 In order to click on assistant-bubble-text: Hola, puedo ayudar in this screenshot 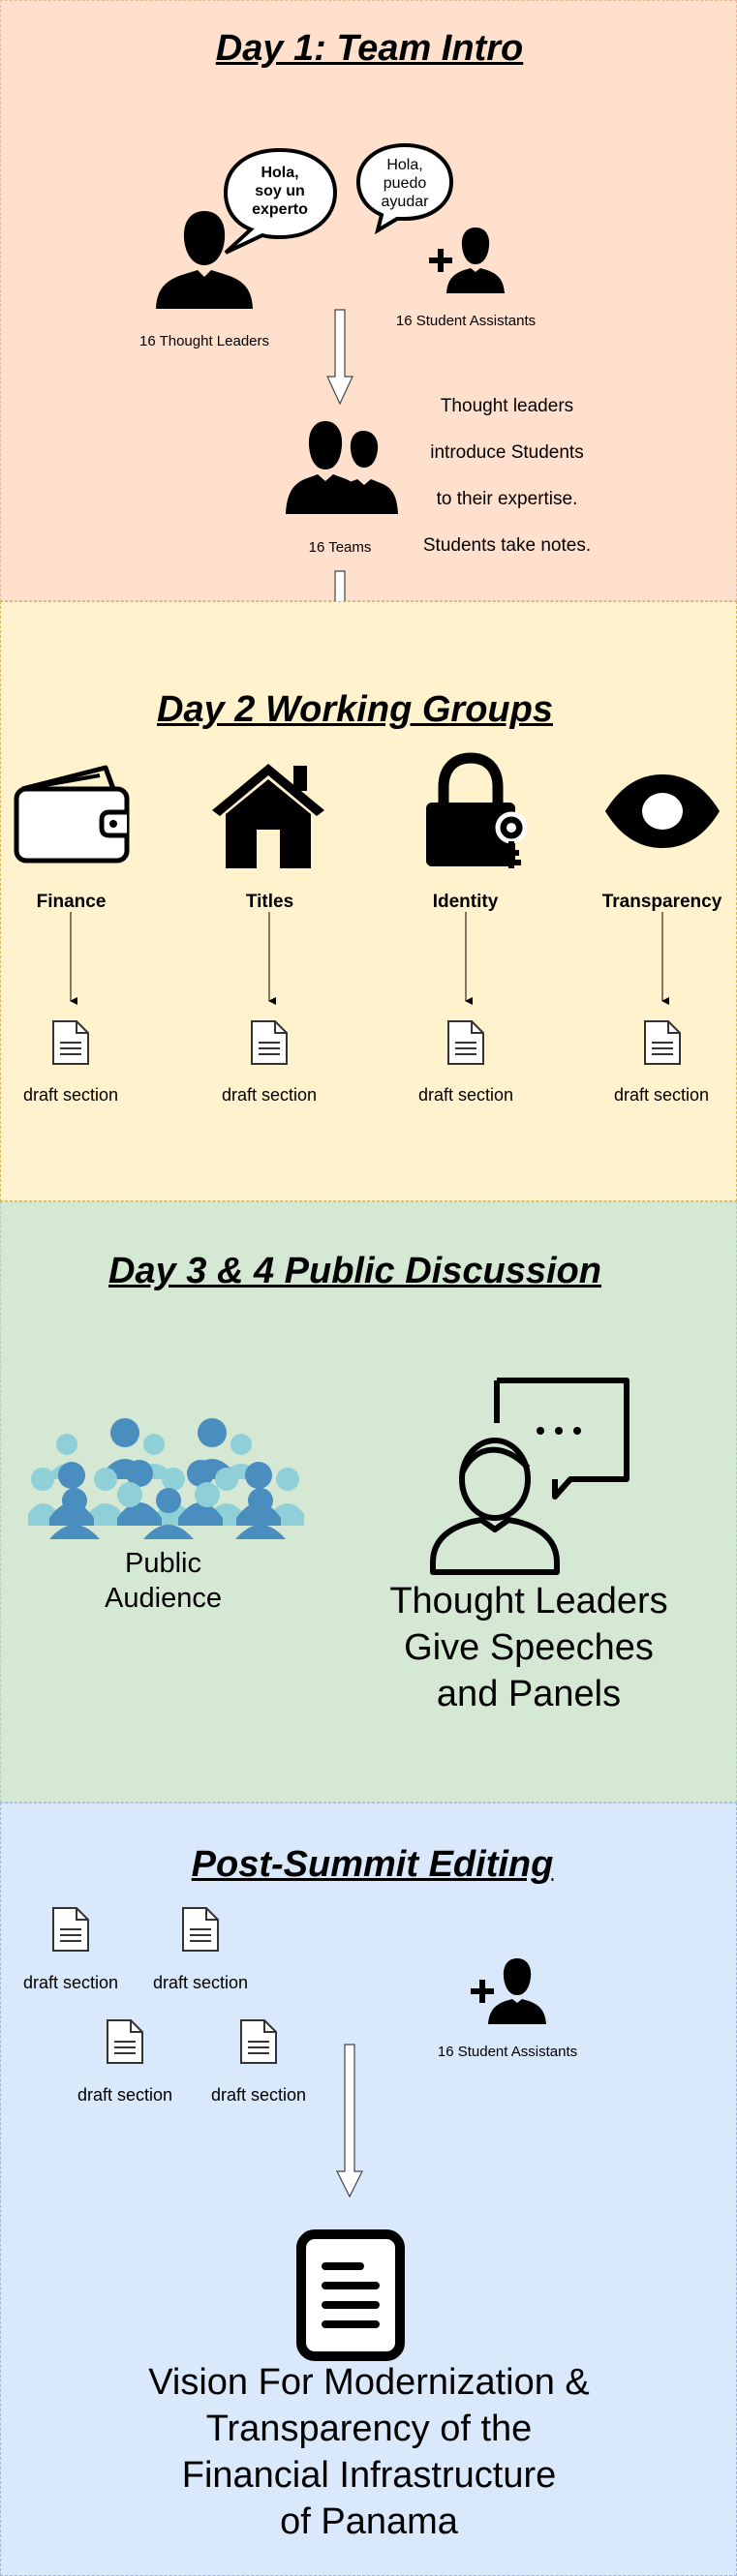, I will do `click(404, 183)`.